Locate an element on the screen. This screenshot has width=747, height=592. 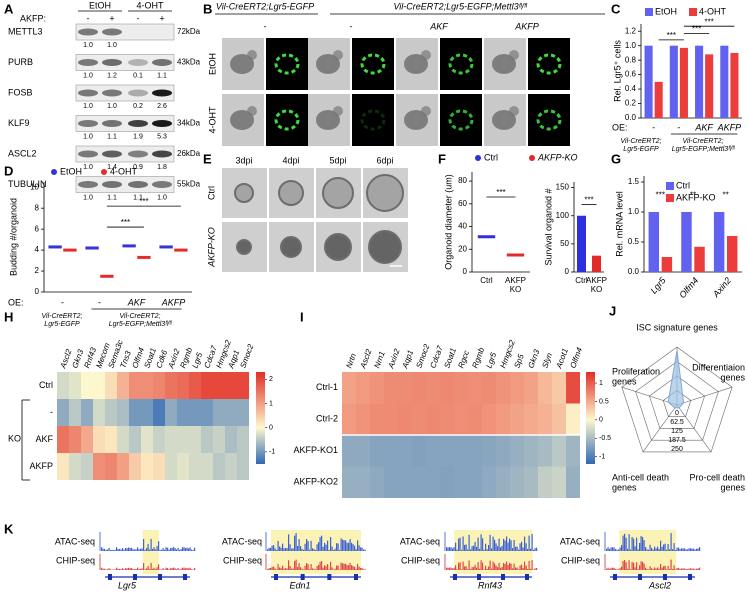
organoid is located at coordinates (338, 247).